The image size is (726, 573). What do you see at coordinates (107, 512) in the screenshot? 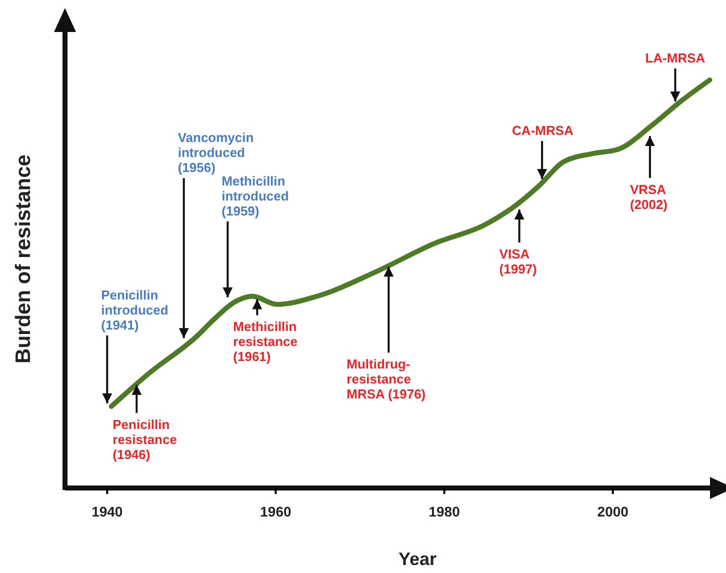
I see `x-tick-label: 1940` at bounding box center [107, 512].